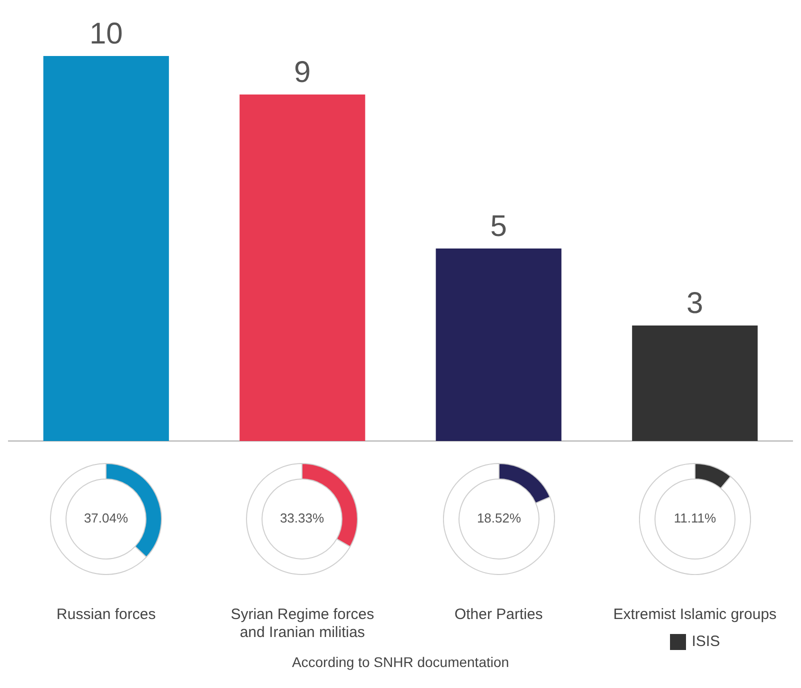  What do you see at coordinates (106, 33) in the screenshot?
I see `data-label: 10` at bounding box center [106, 33].